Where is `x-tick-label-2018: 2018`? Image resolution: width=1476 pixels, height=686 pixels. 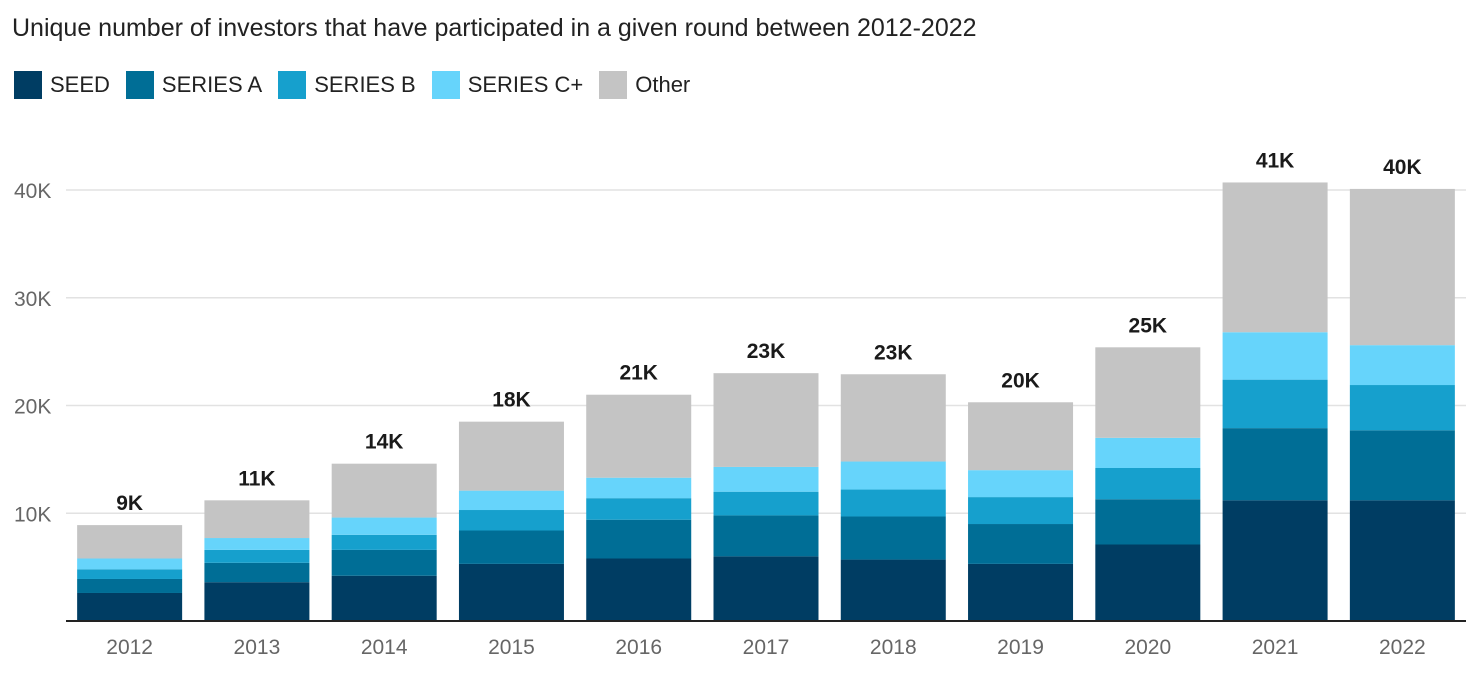
x-tick-label-2018: 2018 is located at coordinates (893, 647).